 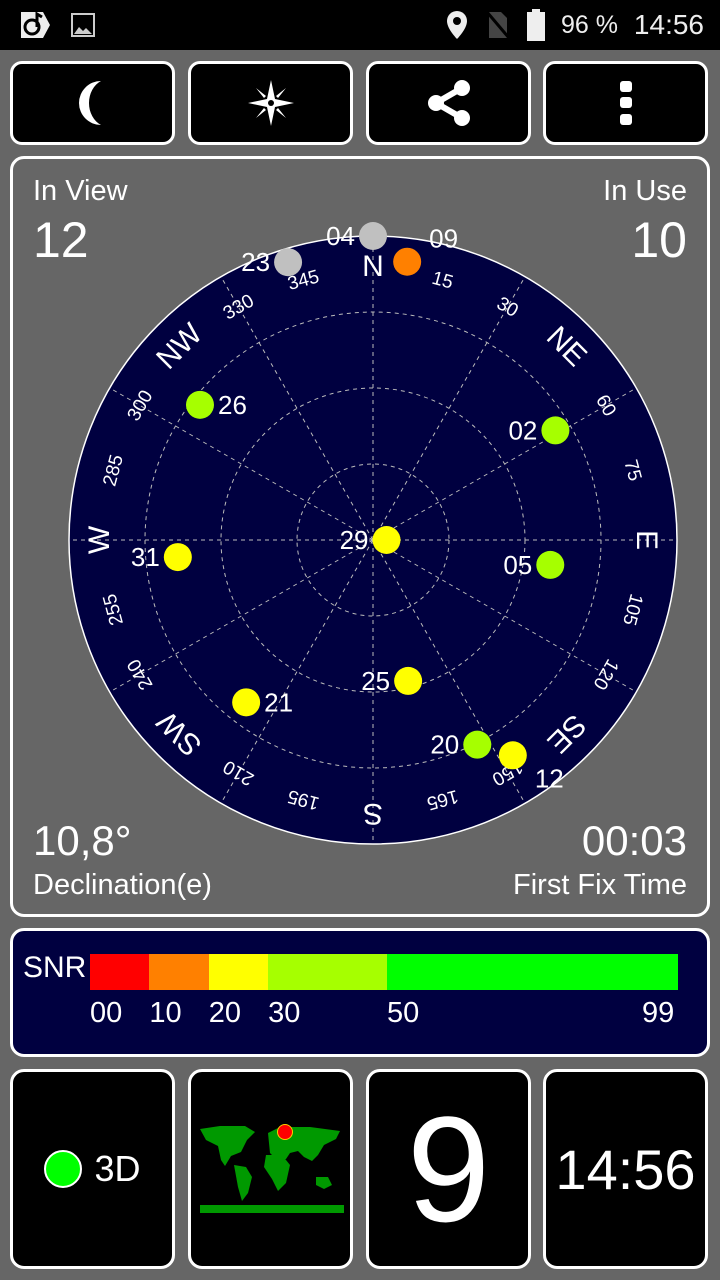 I want to click on battery-level: 96 %, so click(x=589, y=24).